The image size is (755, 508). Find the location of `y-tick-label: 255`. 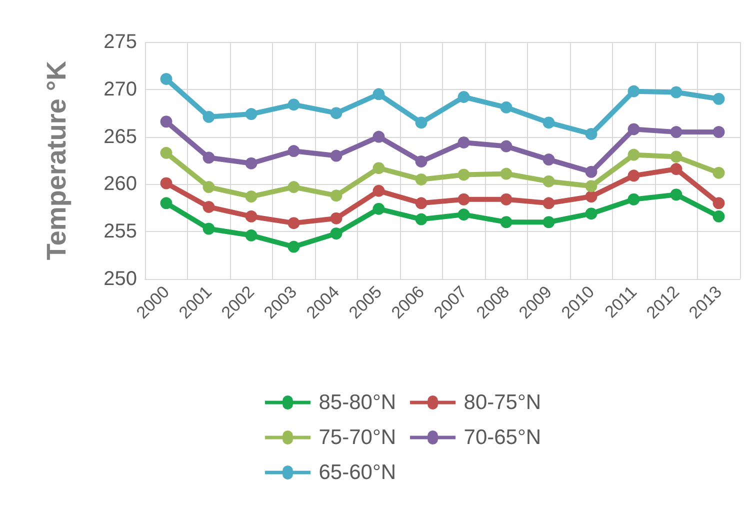

y-tick-label: 255 is located at coordinates (120, 231).